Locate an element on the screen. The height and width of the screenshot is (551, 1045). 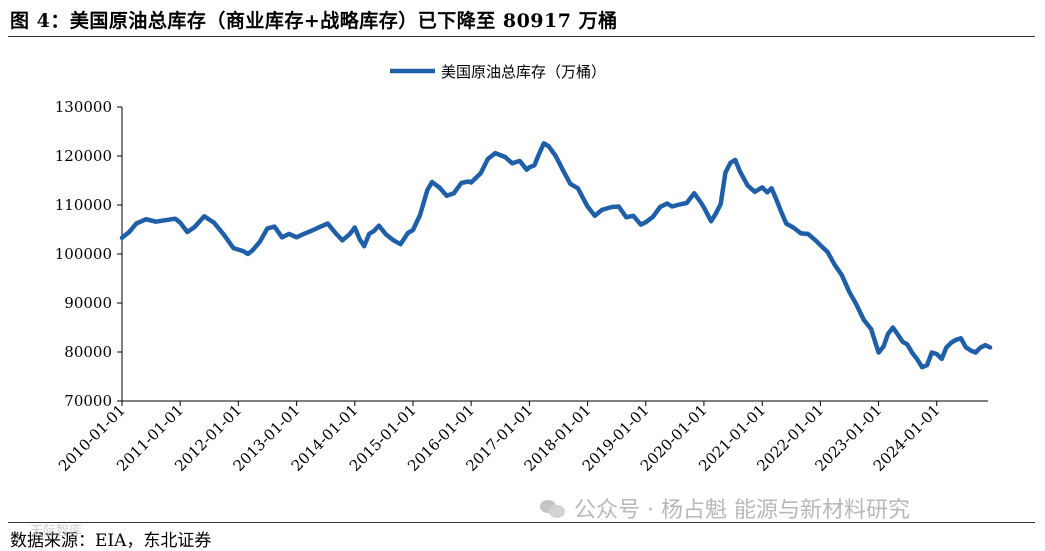
watermark: 公众号 · 杨占魁 能源与新材料研究 is located at coordinates (725, 508).